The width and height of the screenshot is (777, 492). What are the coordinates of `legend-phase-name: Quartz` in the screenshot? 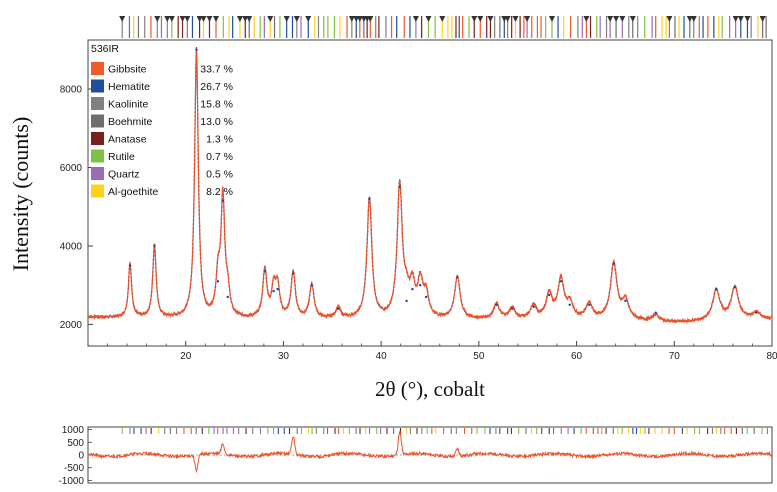 It's located at (124, 175).